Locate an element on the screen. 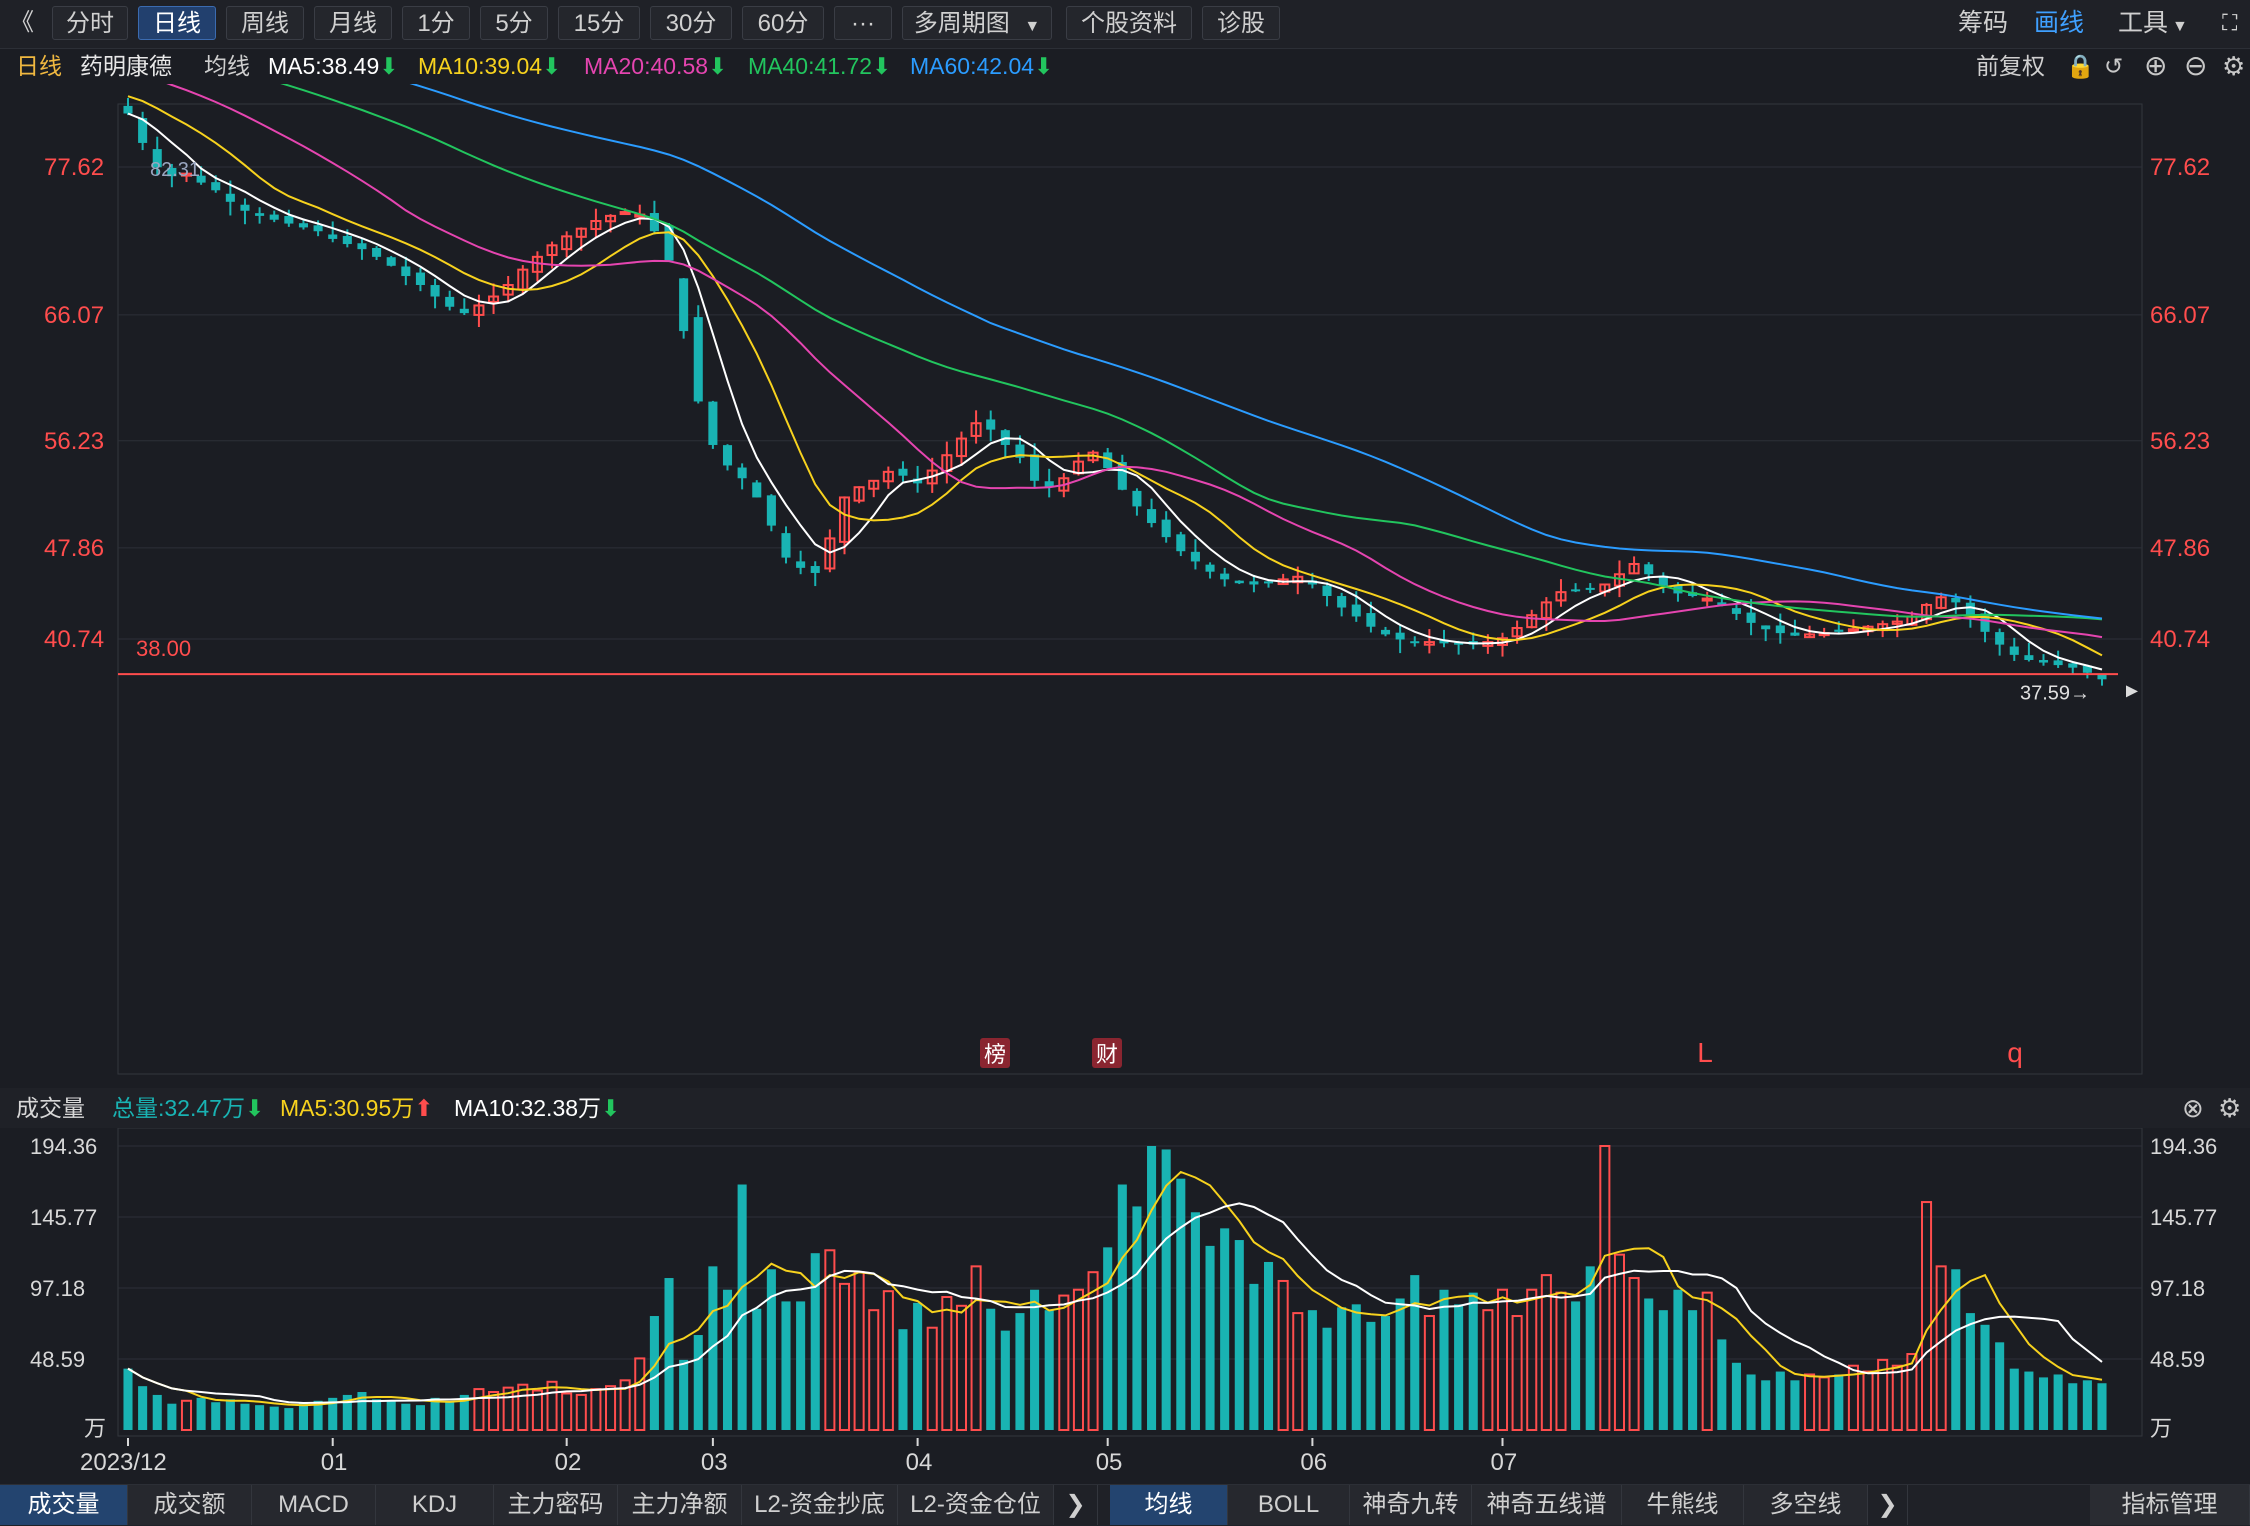 Image resolution: width=2250 pixels, height=1526 pixels. zoom-out-icon: ⊖ is located at coordinates (2196, 65).